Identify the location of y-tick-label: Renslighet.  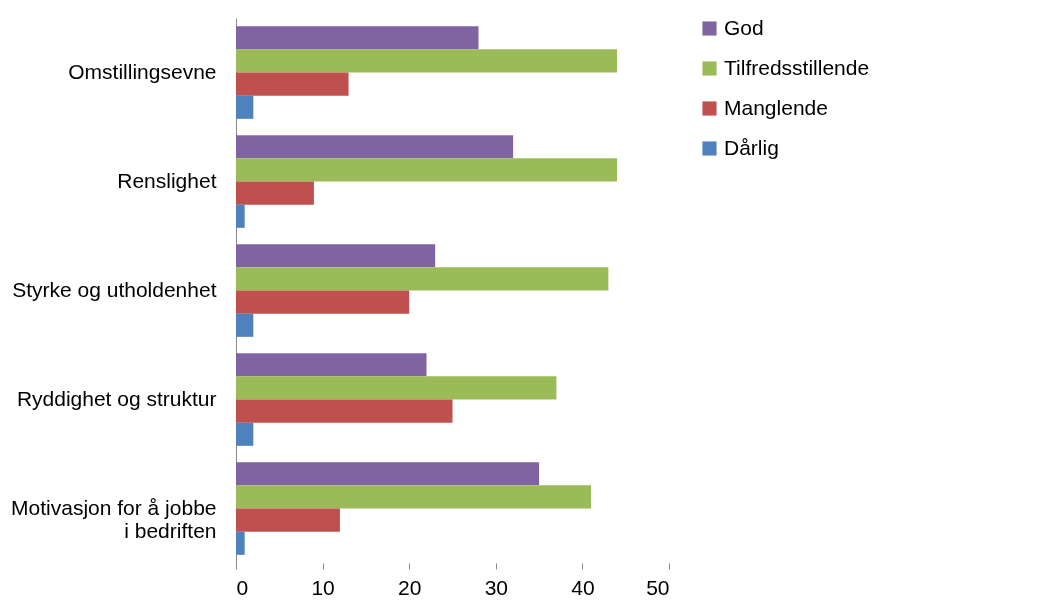
(167, 180).